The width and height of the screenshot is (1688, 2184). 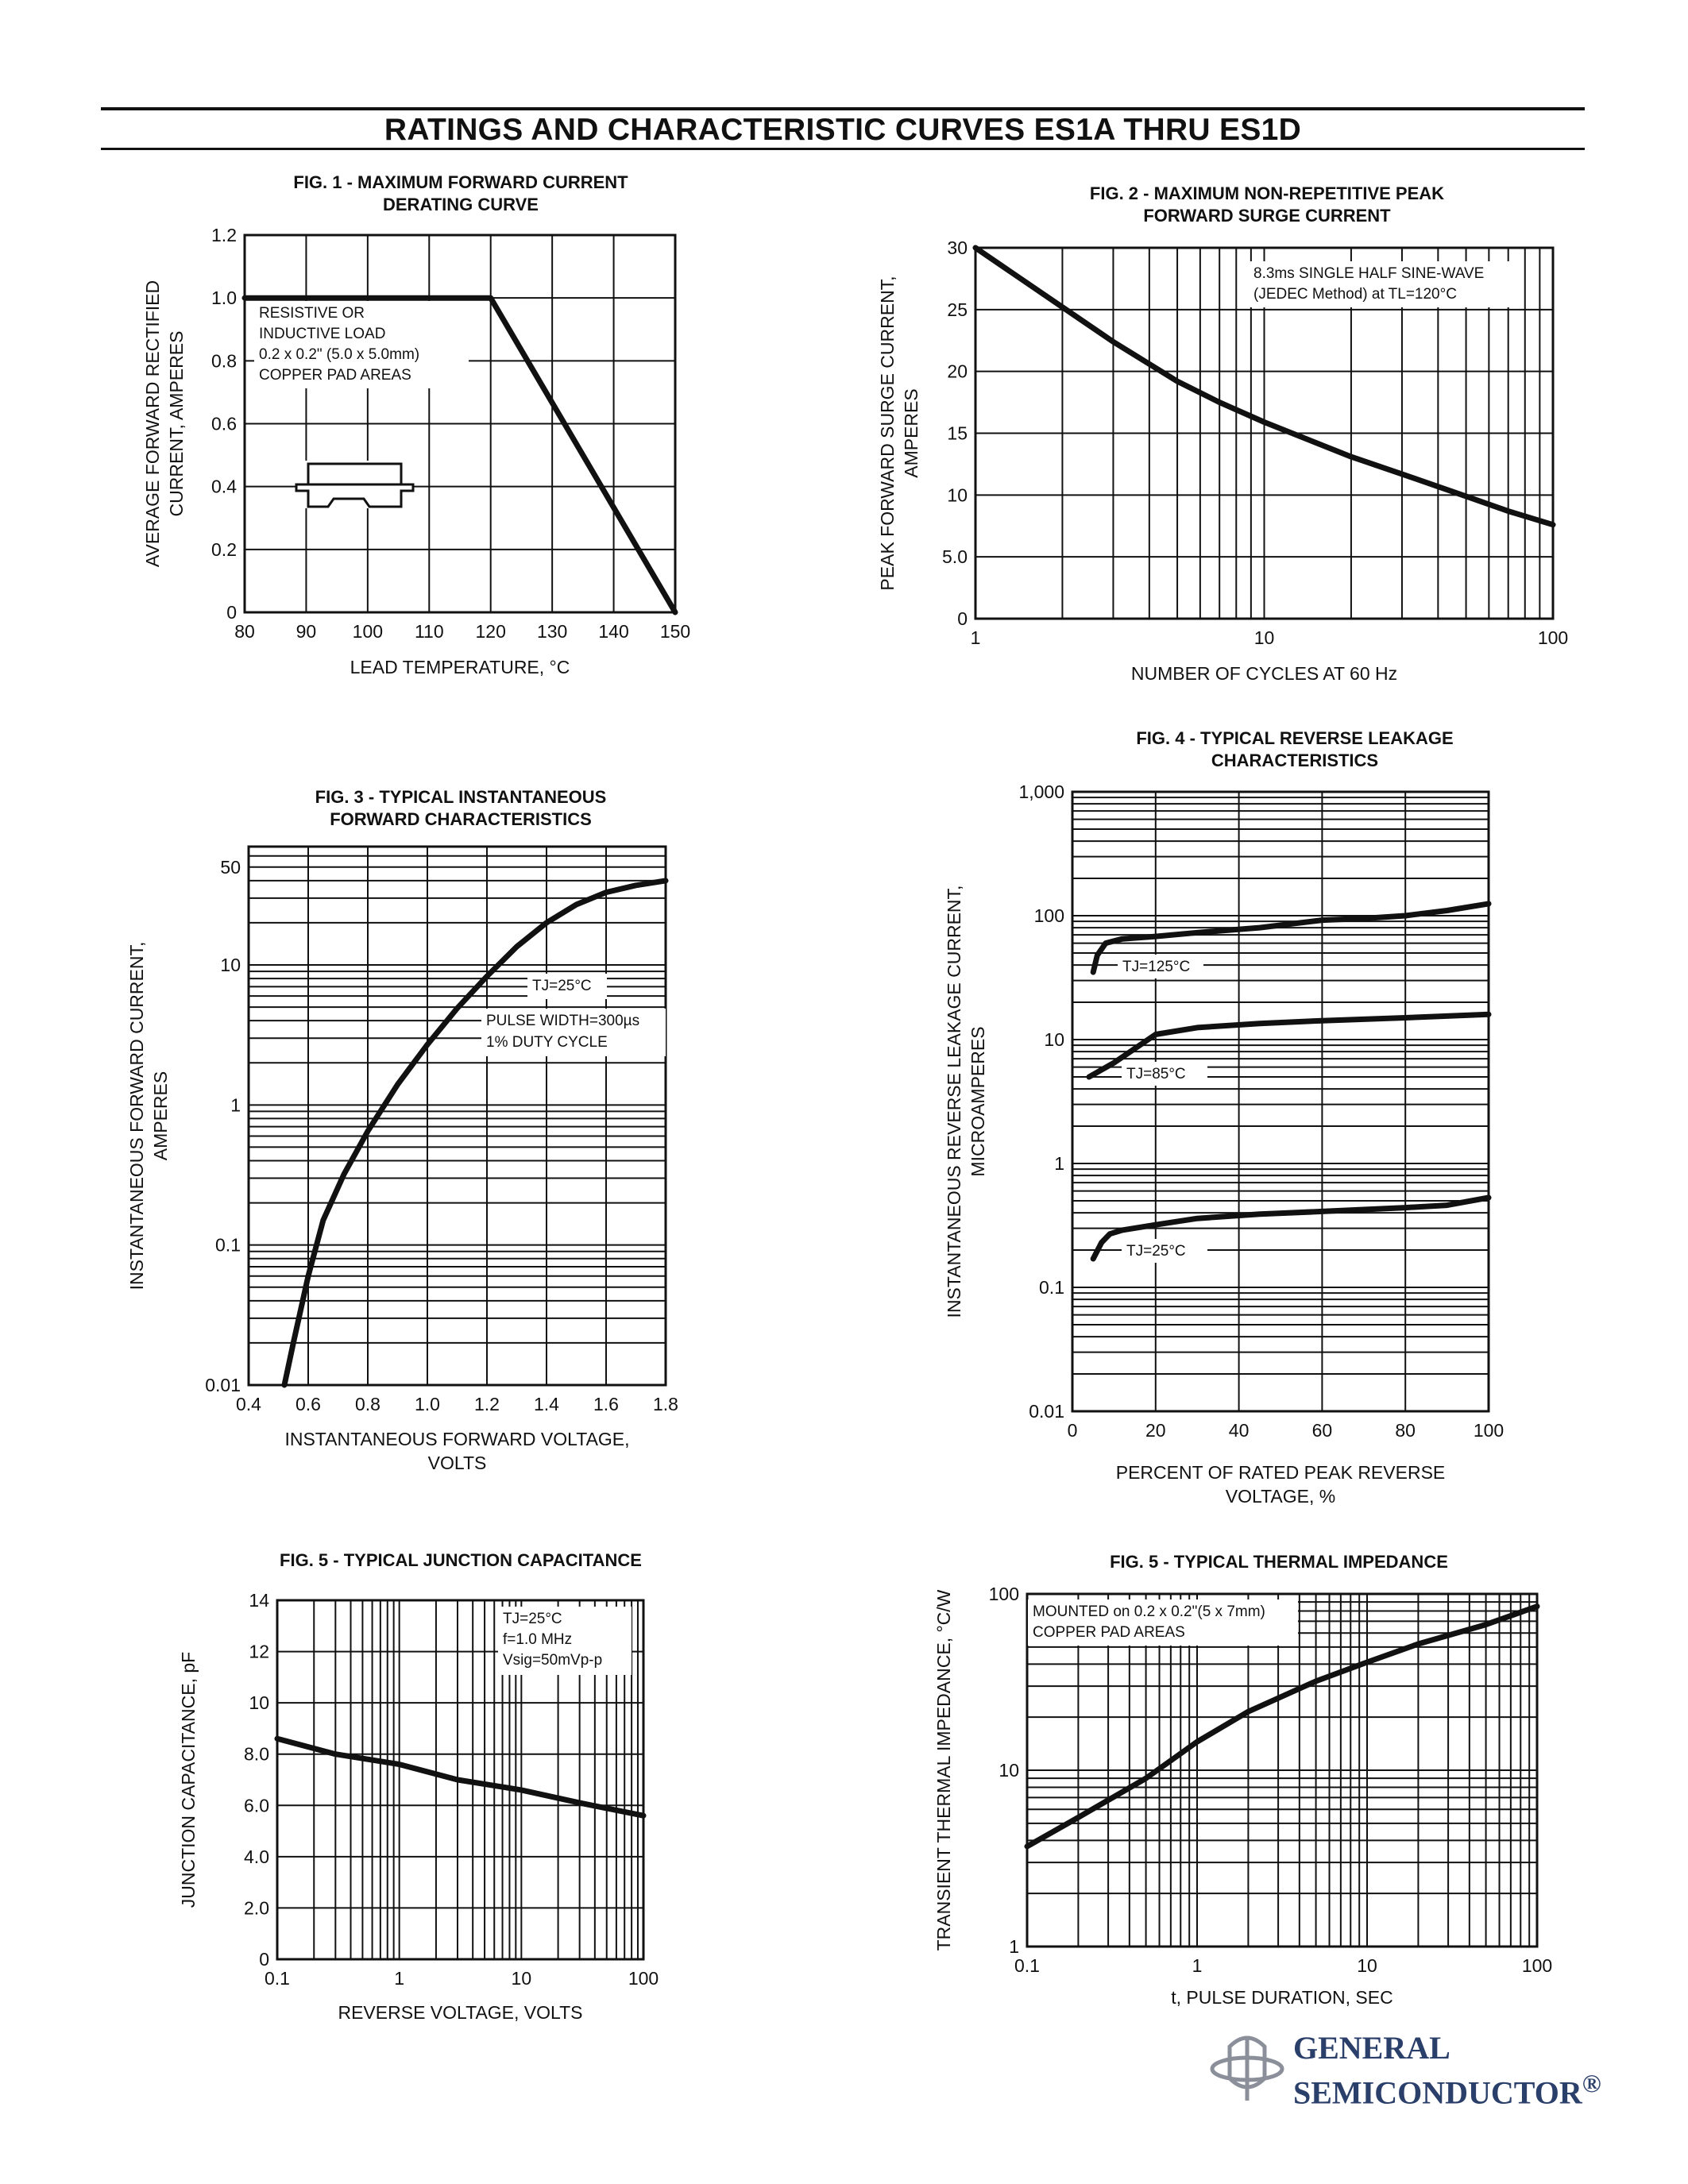 I want to click on fig2-annotation: (JEDEC Method) at TL=120°C, so click(x=1355, y=294).